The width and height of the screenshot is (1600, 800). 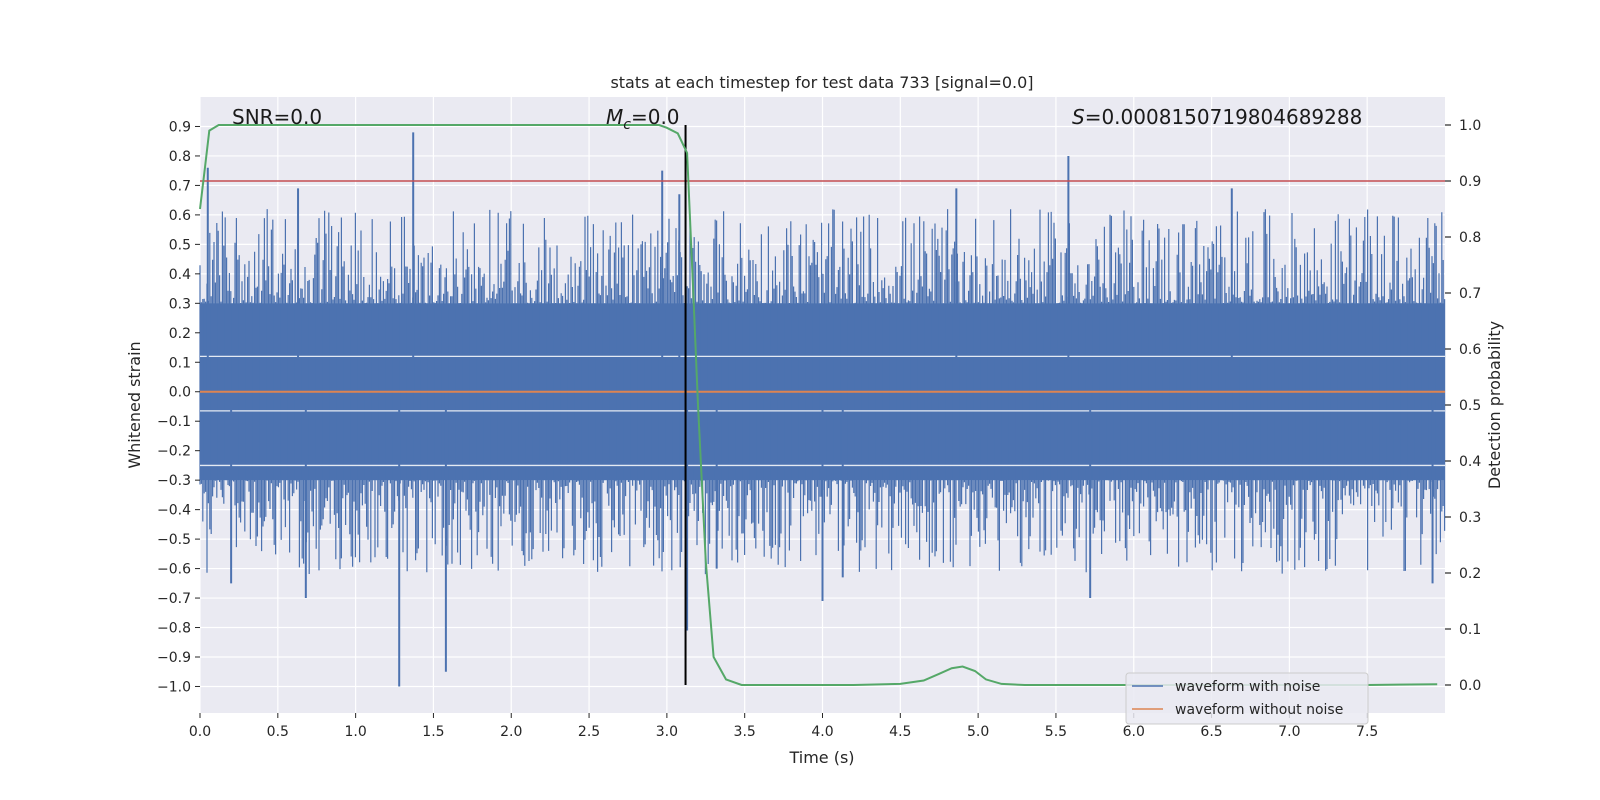 I want to click on legend-label-waveform-with-noise: waveform with noise, so click(x=1247, y=687).